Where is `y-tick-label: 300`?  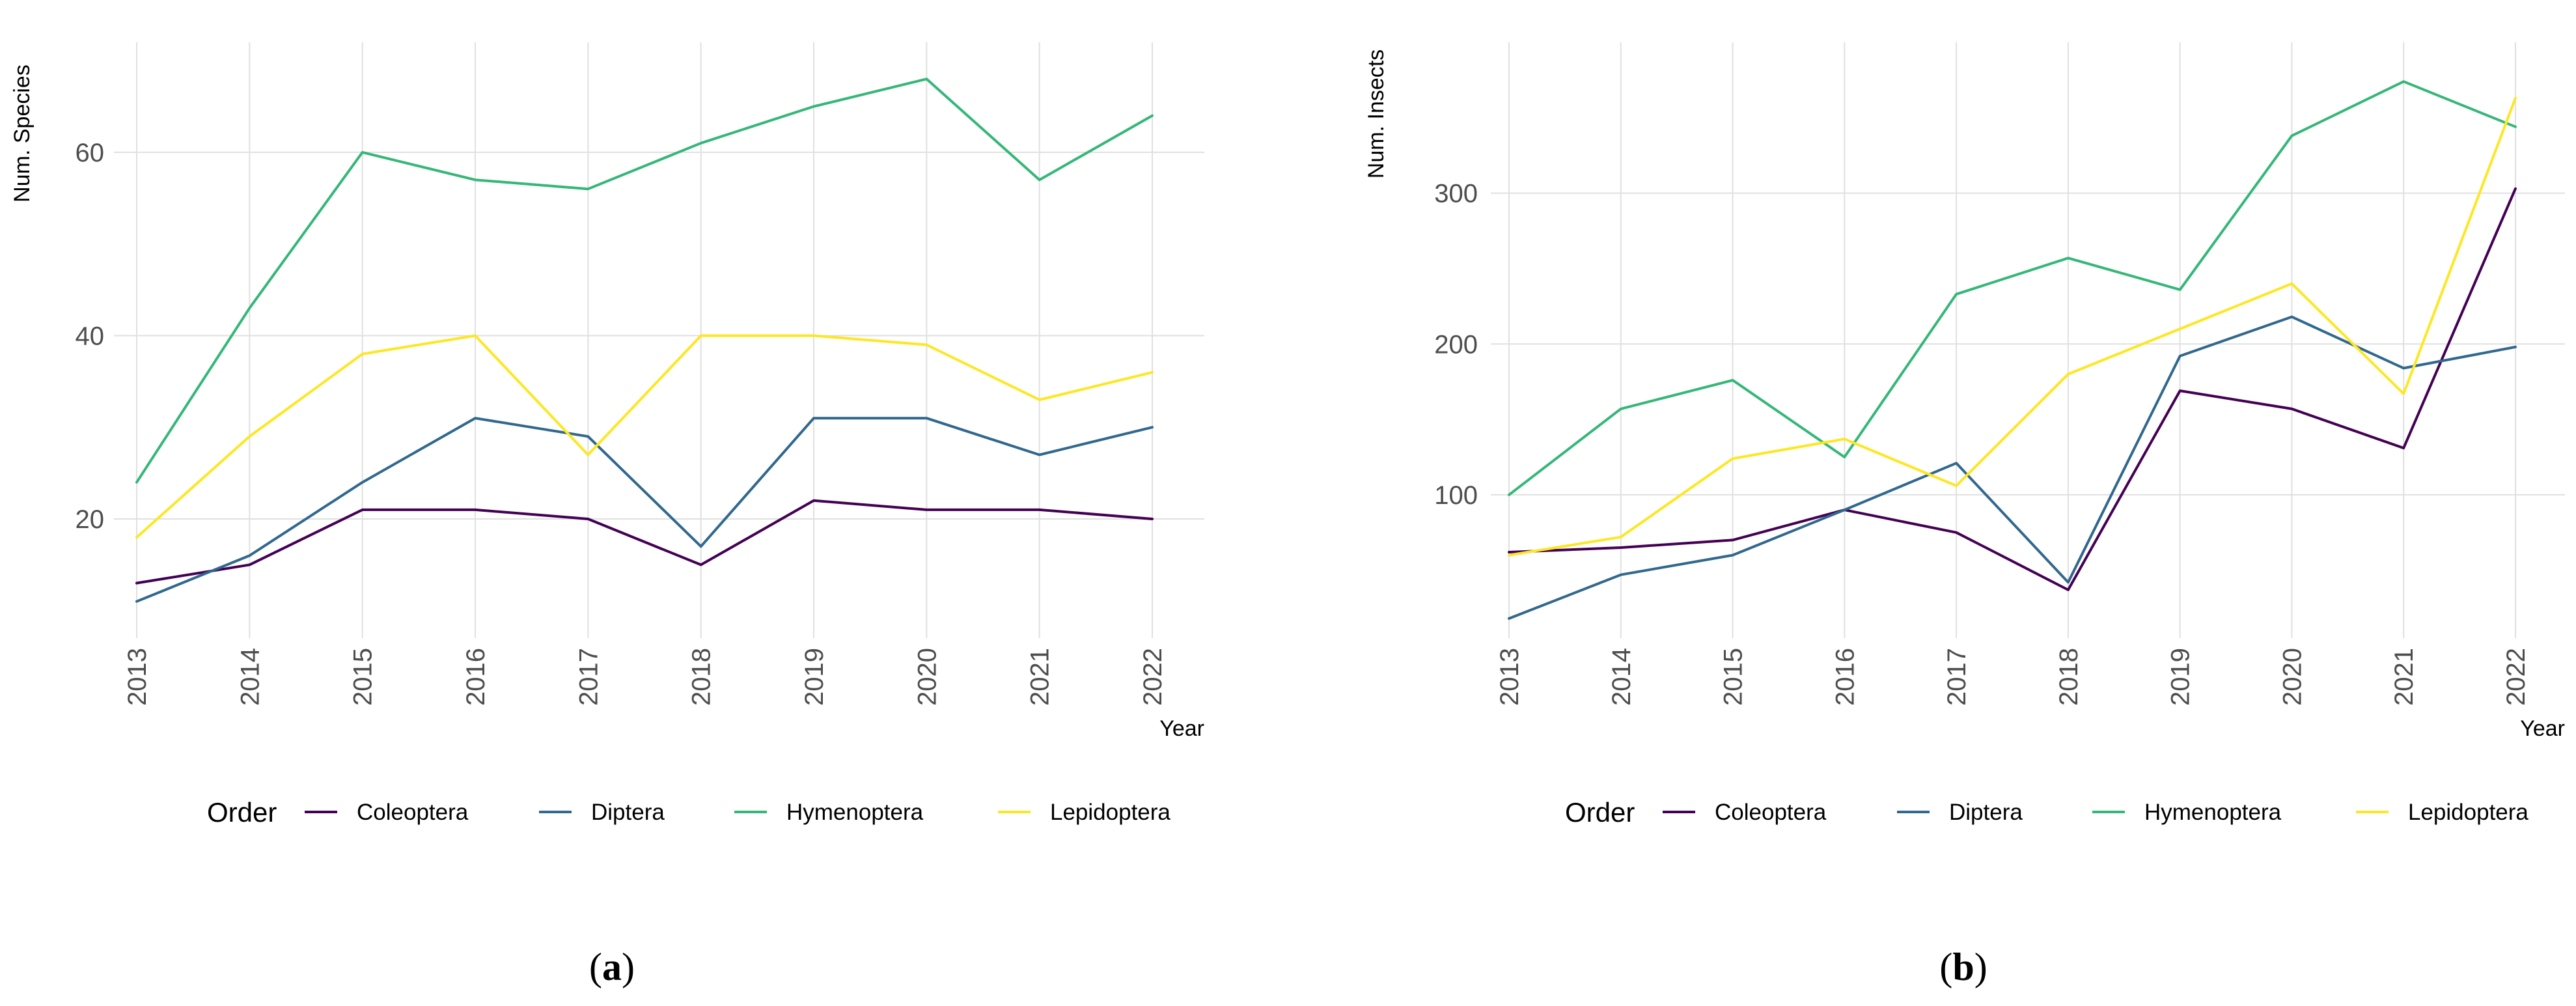
y-tick-label: 300 is located at coordinates (1456, 194).